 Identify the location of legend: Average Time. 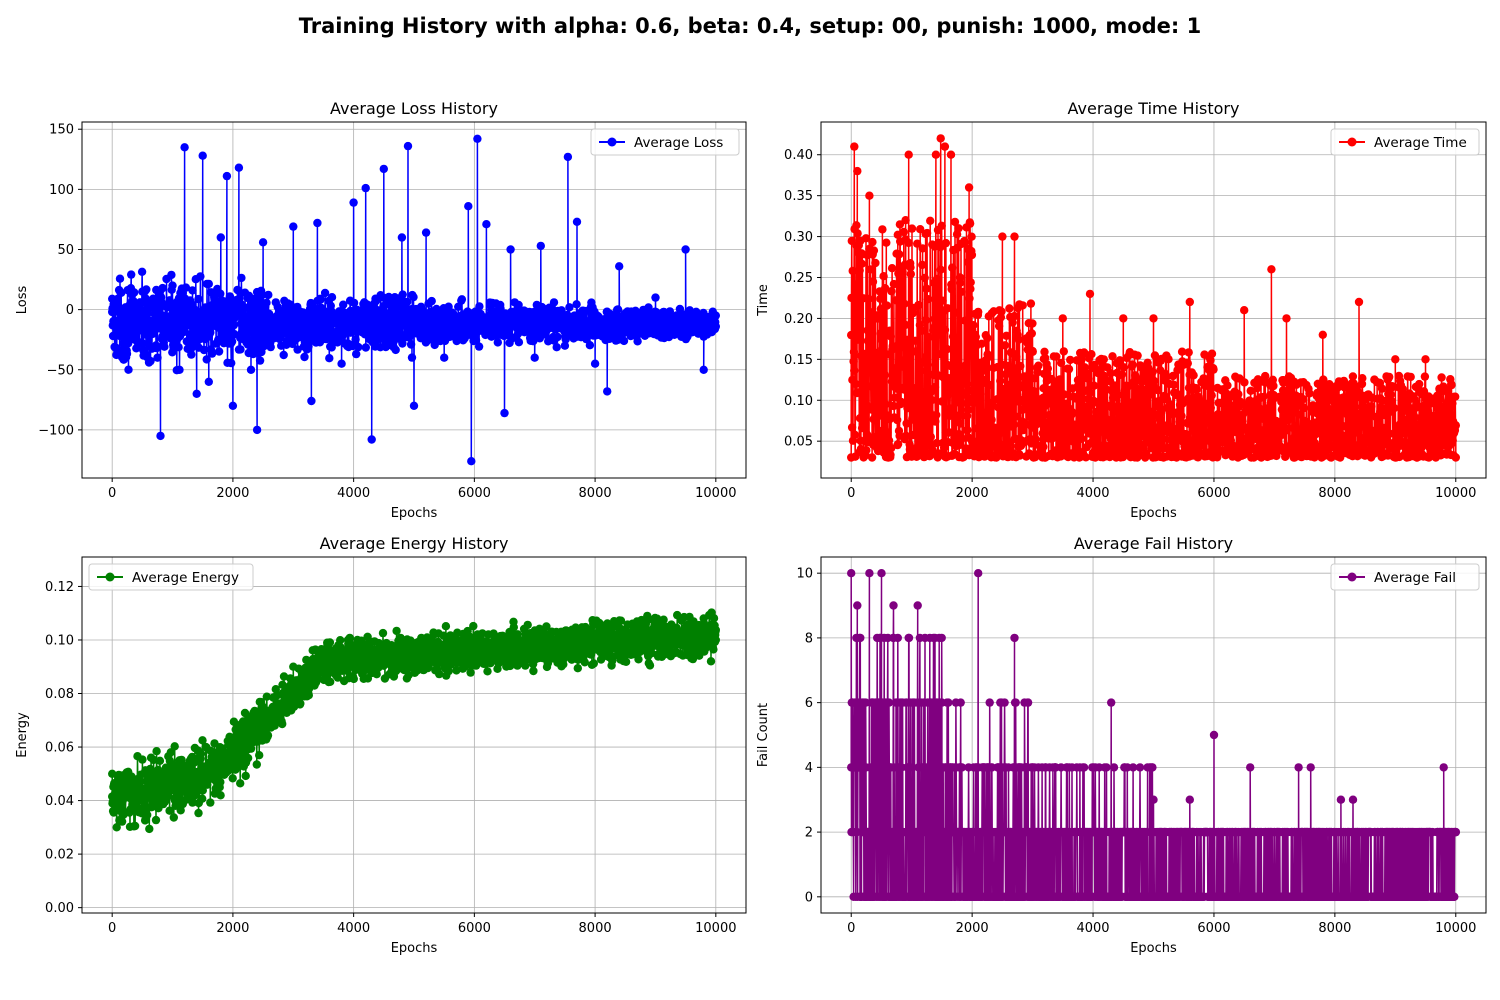
(1405, 142).